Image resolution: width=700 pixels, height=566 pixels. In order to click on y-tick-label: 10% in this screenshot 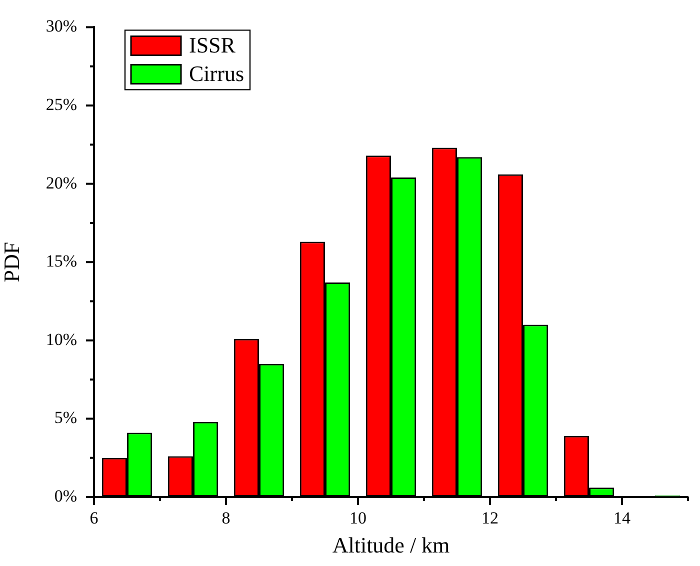, I will do `click(61, 339)`.